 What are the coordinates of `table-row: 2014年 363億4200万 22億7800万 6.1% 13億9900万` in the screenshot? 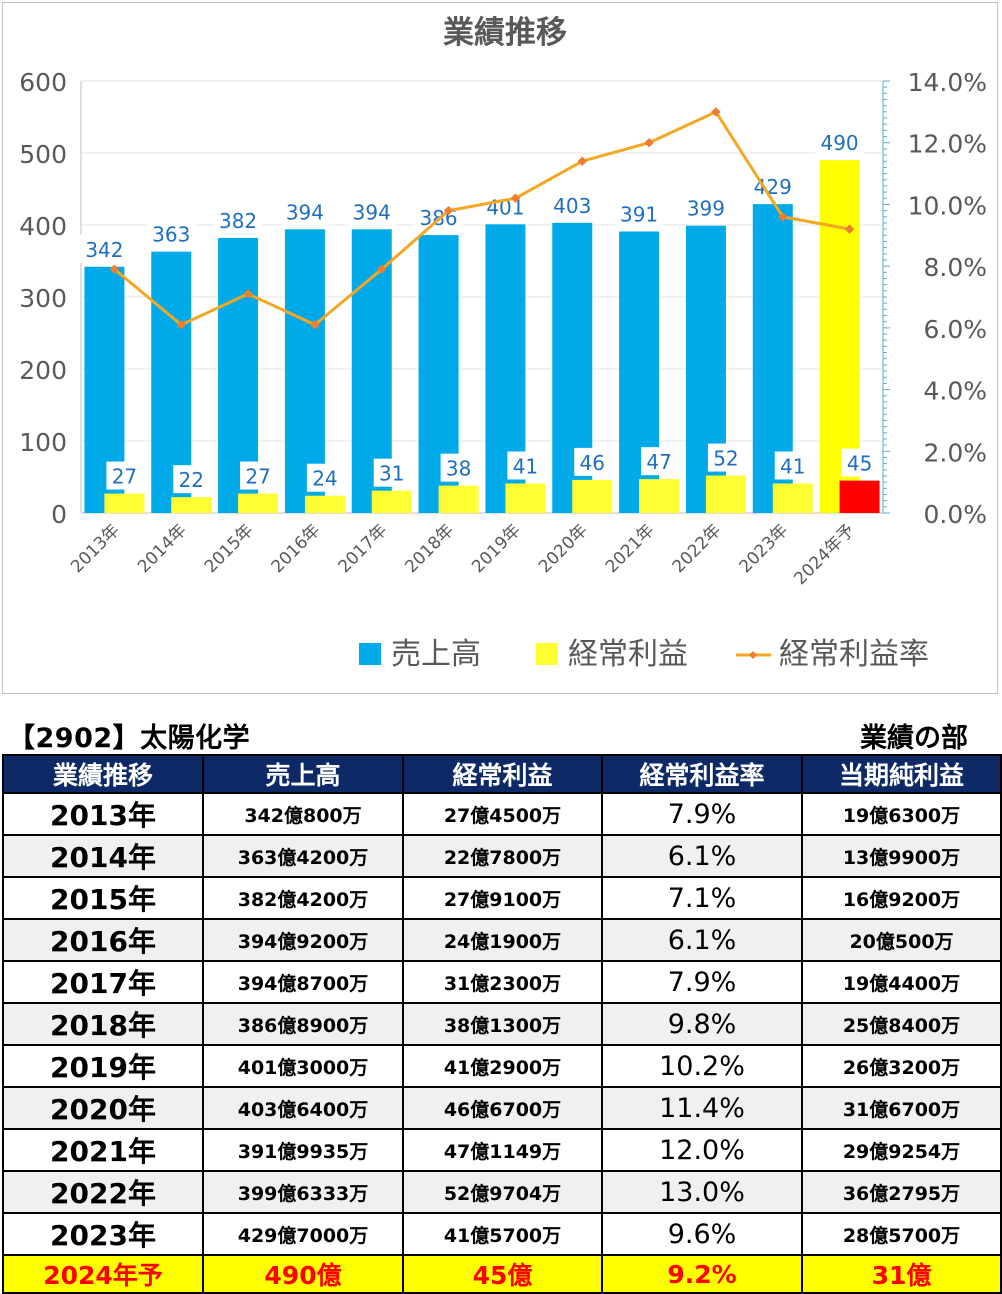 It's located at (502, 856).